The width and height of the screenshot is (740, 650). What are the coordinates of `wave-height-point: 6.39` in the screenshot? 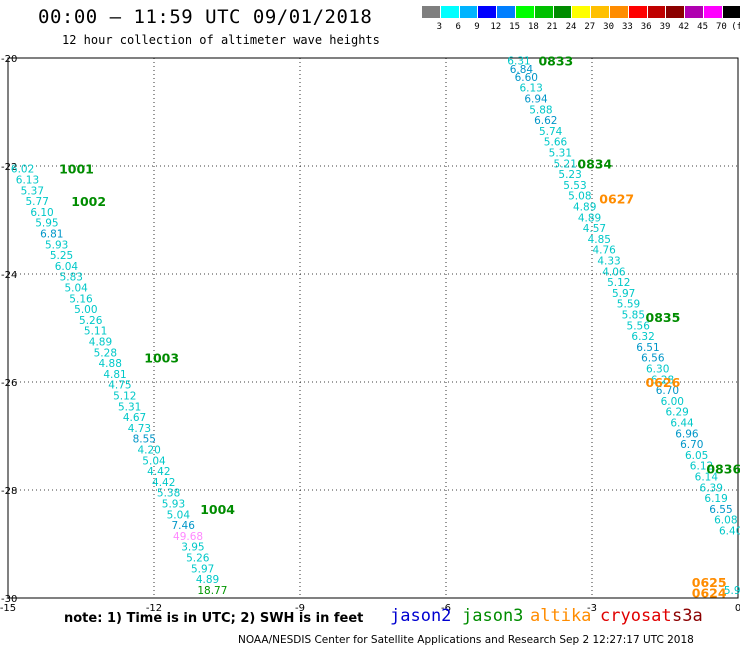 It's located at (711, 488).